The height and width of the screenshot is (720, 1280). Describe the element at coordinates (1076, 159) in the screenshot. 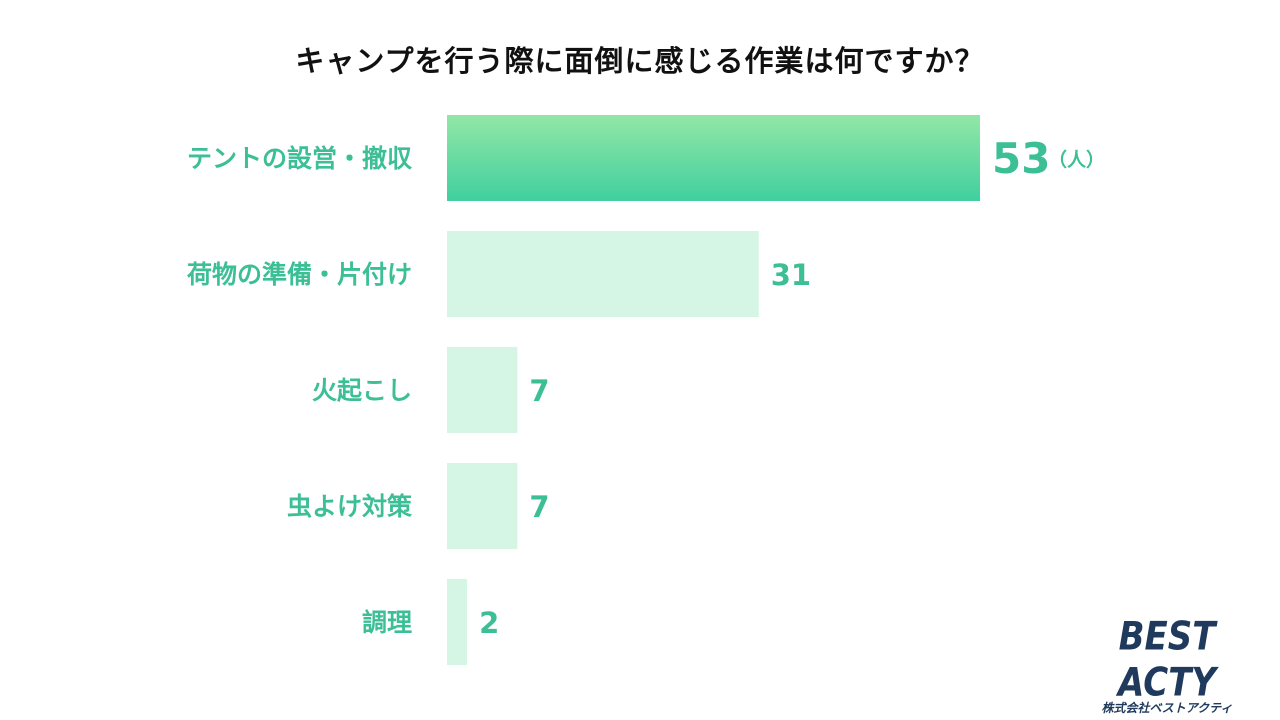

I see `unit-label: （人）` at that location.